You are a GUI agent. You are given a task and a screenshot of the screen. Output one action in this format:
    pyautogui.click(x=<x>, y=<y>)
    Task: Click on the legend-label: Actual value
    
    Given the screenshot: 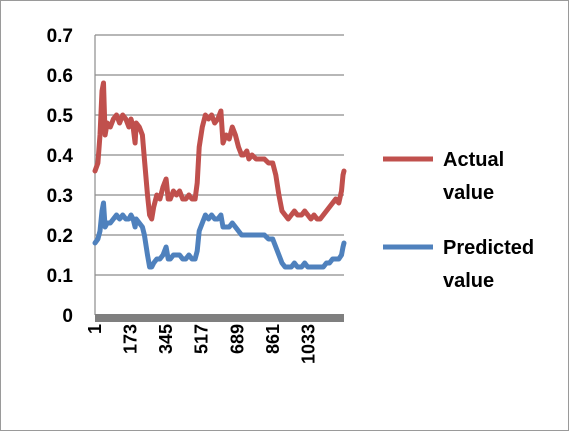 What is the action you would take?
    pyautogui.click(x=473, y=176)
    